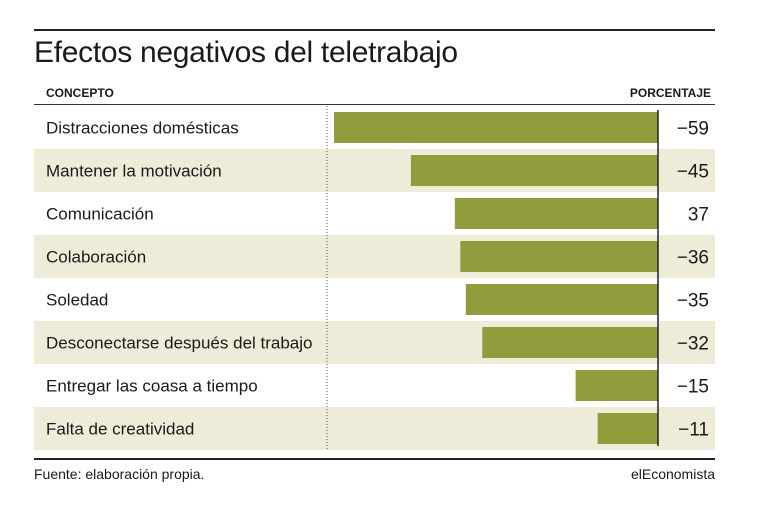 This screenshot has width=770, height=531. What do you see at coordinates (693, 301) in the screenshot?
I see `value-label: −35` at bounding box center [693, 301].